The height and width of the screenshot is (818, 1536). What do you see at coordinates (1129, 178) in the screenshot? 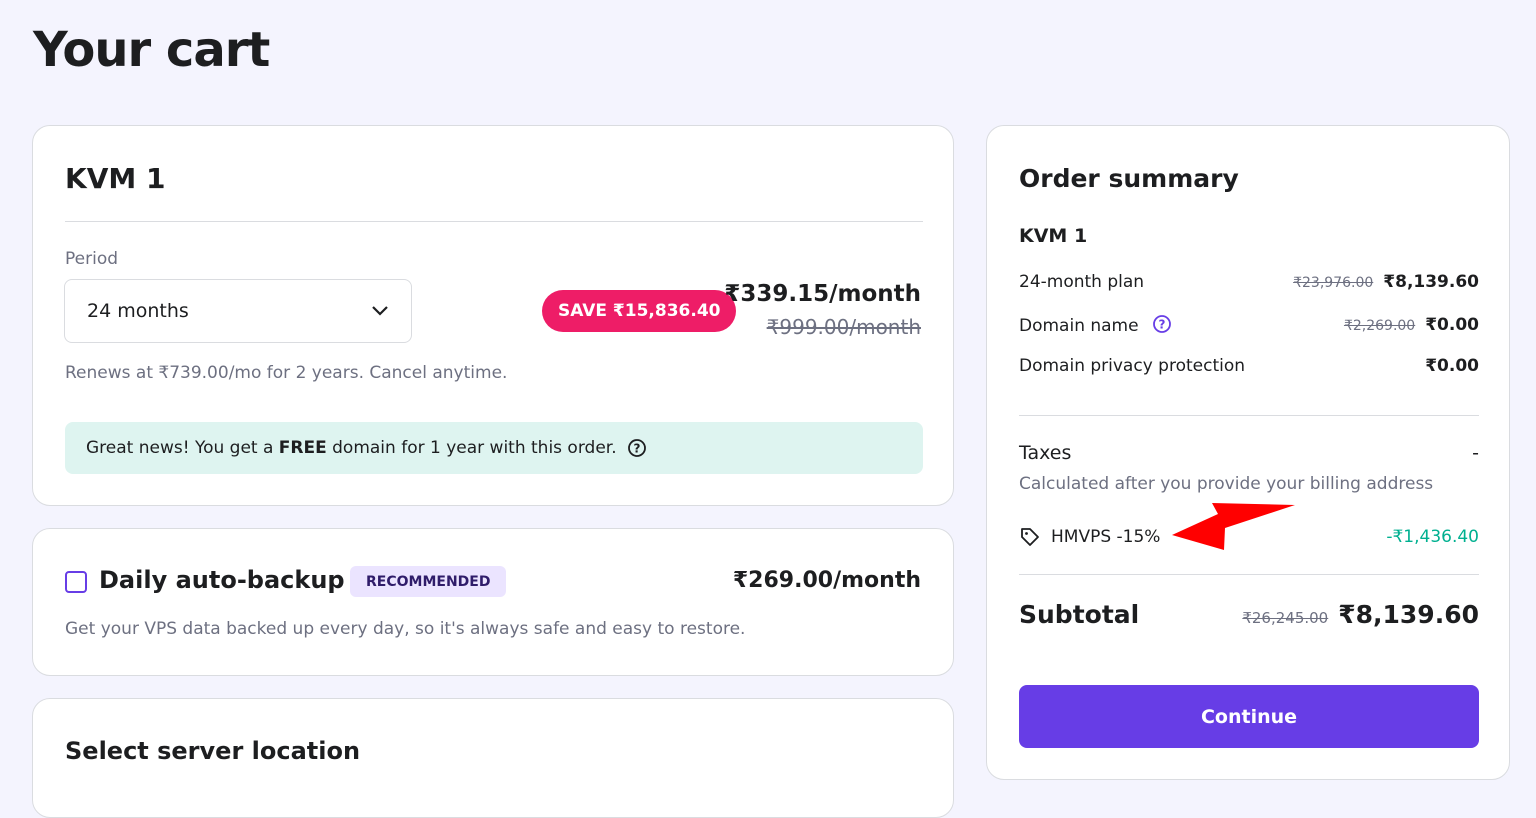
I see `summary-title: Order summary` at bounding box center [1129, 178].